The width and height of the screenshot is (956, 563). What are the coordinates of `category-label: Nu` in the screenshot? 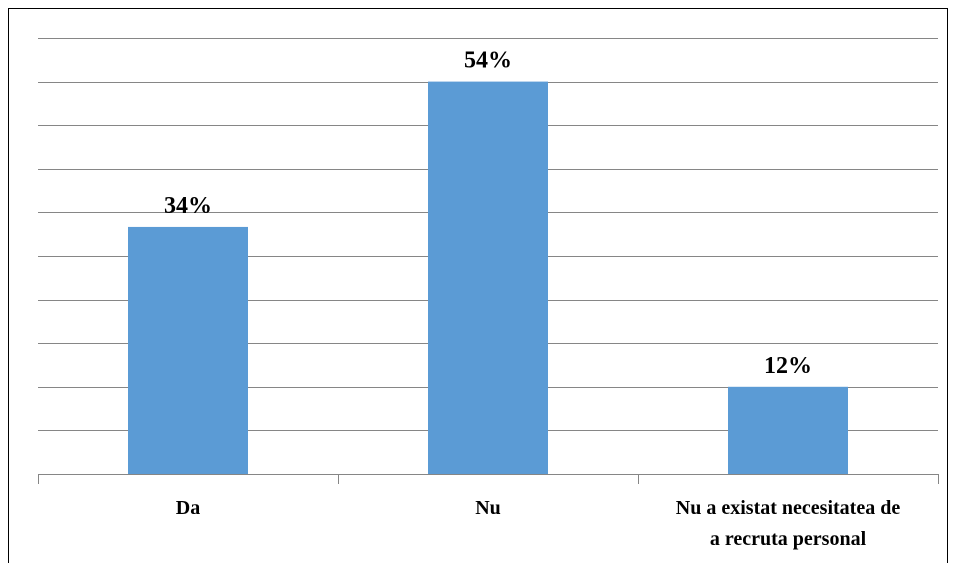 It's located at (488, 508).